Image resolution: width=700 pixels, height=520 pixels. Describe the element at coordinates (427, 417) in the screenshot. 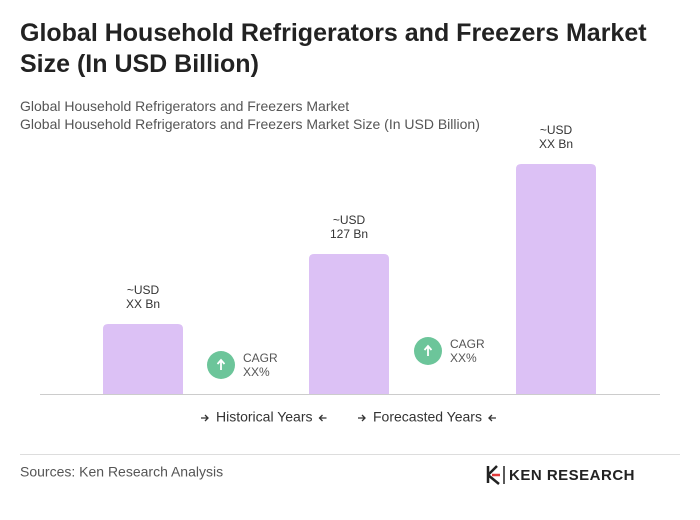

I see `period-label: Forecasted Years` at that location.